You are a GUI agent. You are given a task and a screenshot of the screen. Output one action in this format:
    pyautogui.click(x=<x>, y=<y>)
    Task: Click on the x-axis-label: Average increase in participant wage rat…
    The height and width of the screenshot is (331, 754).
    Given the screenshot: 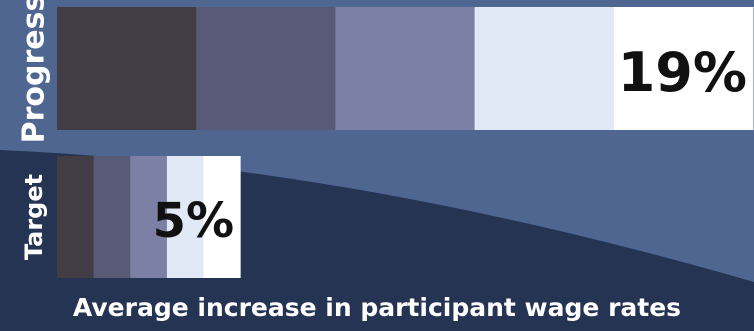 What is the action you would take?
    pyautogui.click(x=377, y=307)
    